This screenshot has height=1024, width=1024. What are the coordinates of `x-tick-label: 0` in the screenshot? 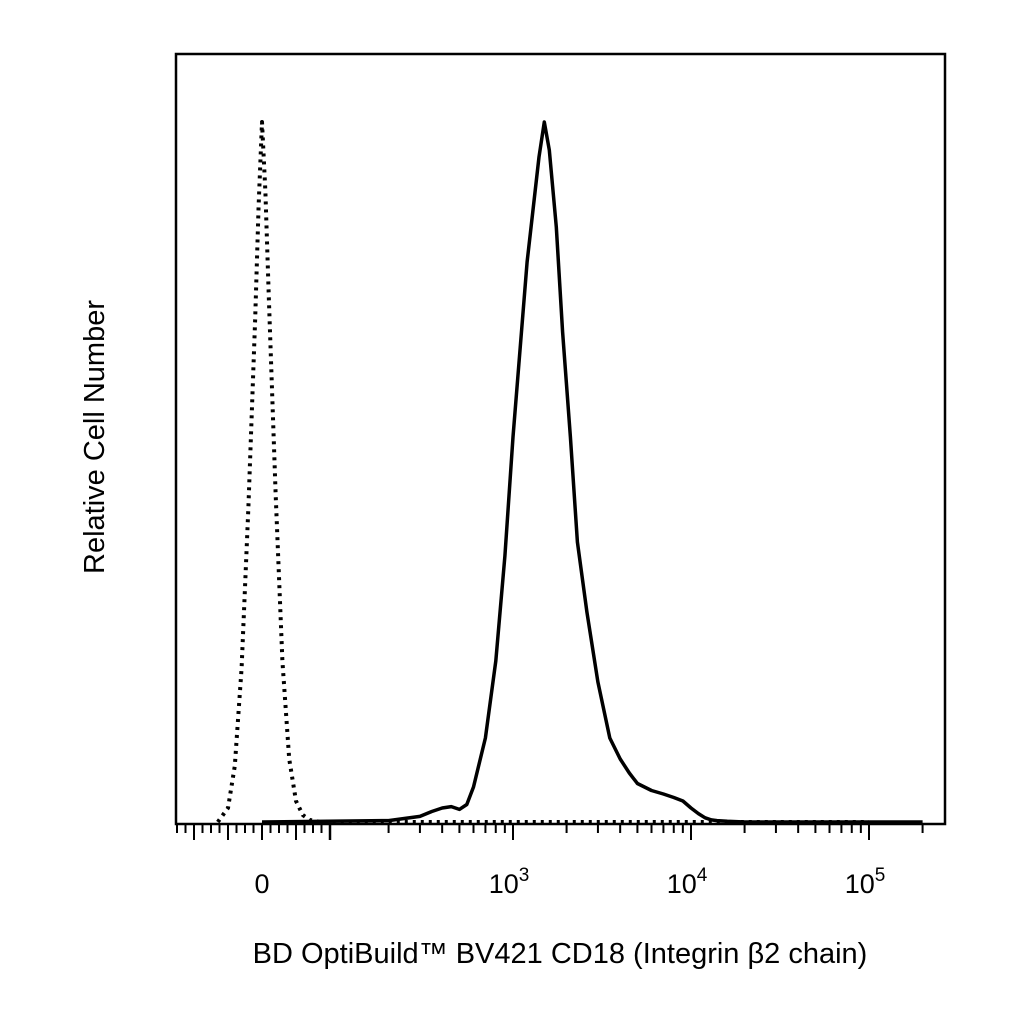 It's located at (261, 884).